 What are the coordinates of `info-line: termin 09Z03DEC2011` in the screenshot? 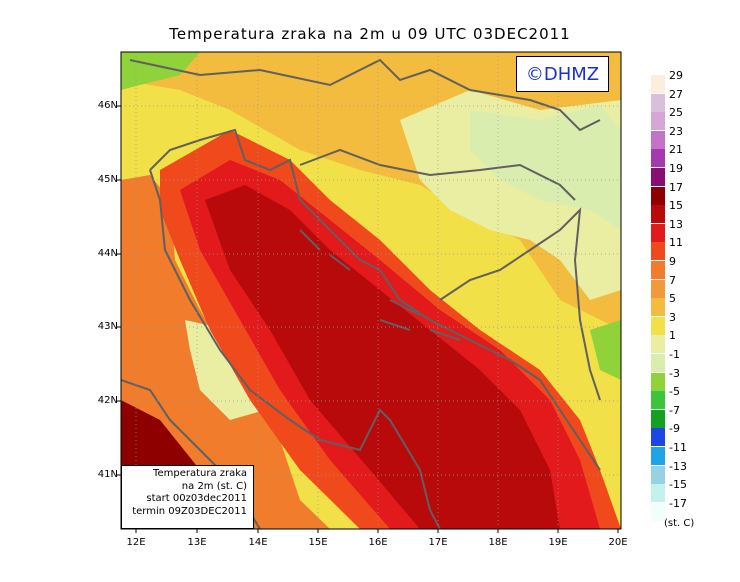 It's located at (189, 511).